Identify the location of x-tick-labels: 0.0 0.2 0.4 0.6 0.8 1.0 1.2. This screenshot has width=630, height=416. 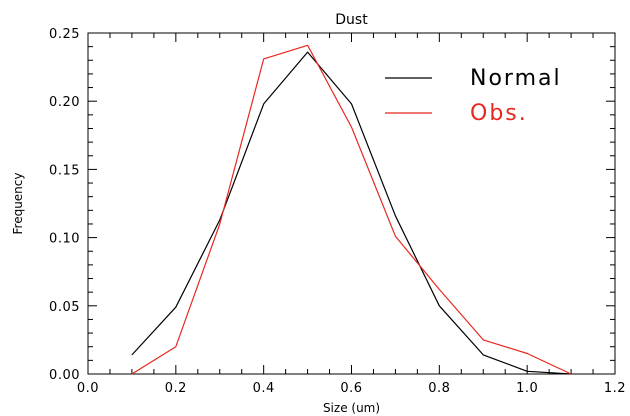
(351, 388).